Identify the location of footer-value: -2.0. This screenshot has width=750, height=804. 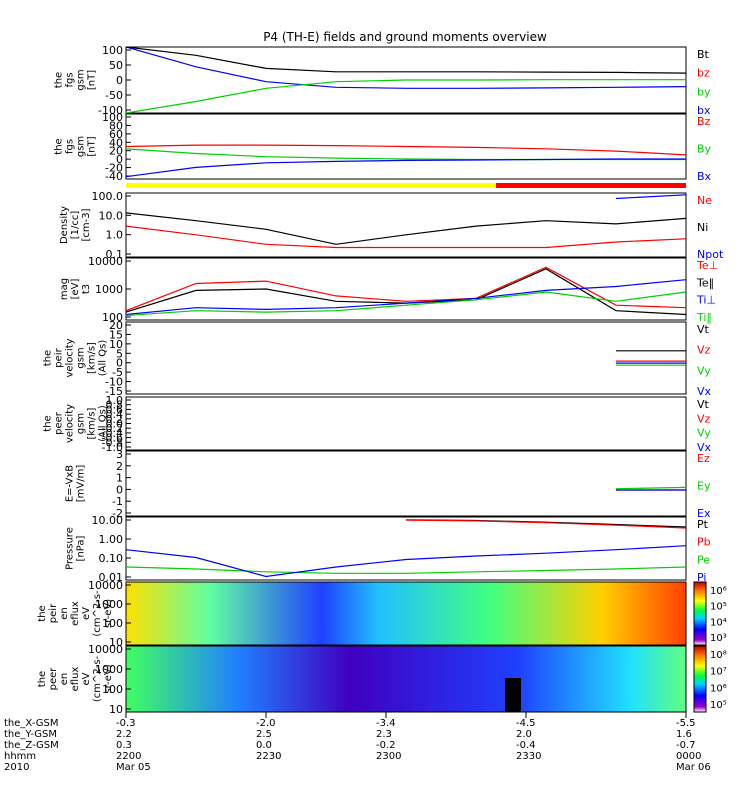
(266, 723).